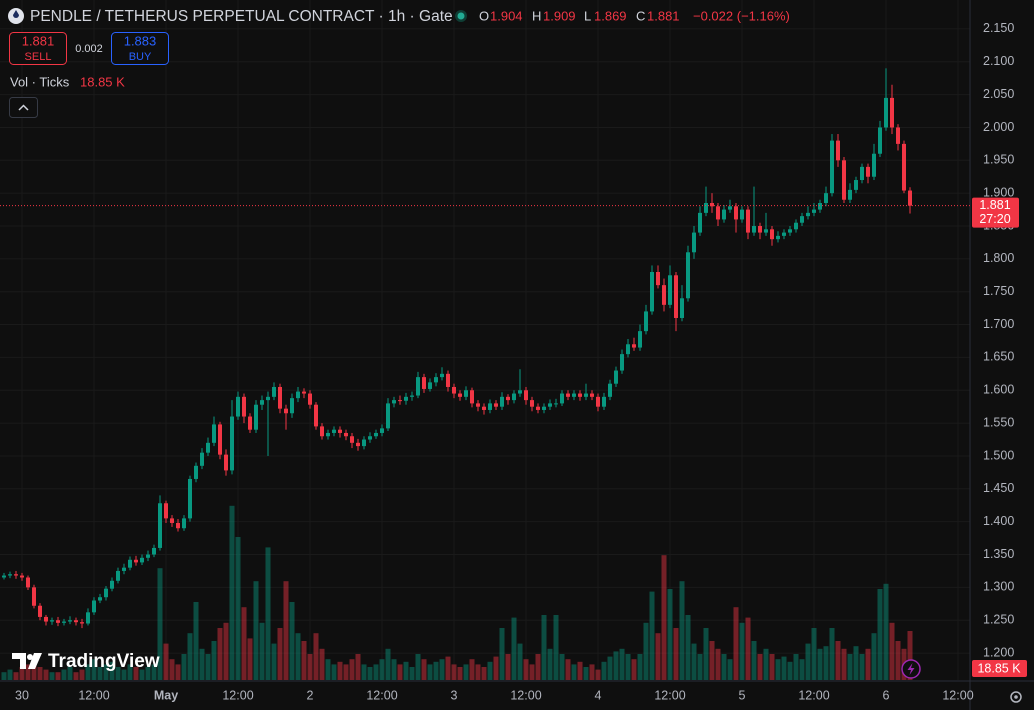 The height and width of the screenshot is (710, 1034). What do you see at coordinates (911, 669) in the screenshot?
I see `replay-icon` at bounding box center [911, 669].